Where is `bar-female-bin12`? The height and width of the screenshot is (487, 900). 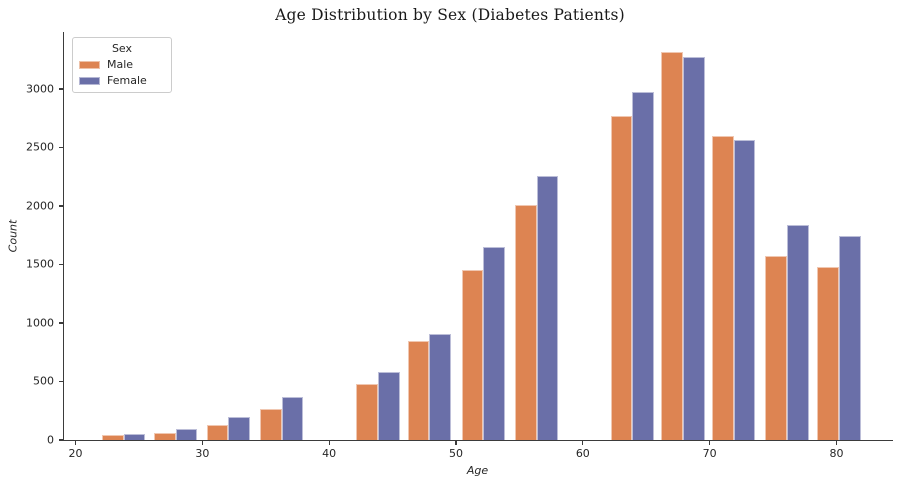
bar-female-bin12 is located at coordinates (850, 337).